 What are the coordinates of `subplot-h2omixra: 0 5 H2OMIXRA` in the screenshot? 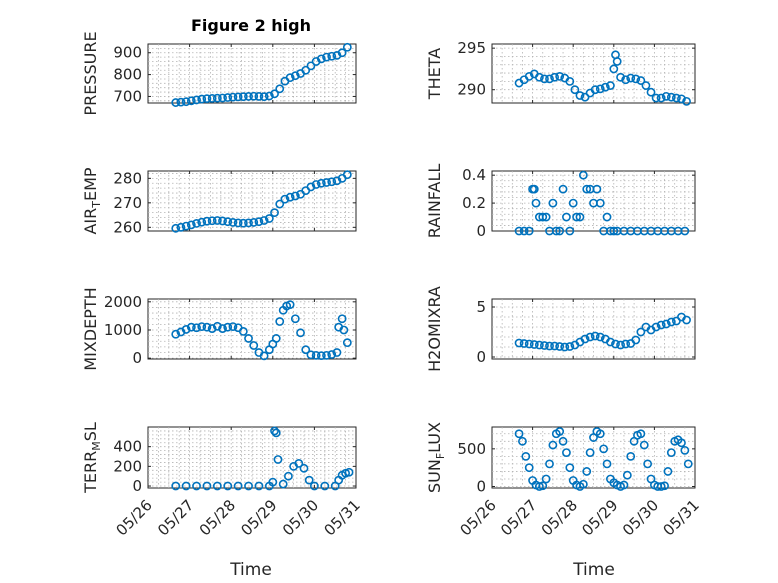 It's located at (560, 329).